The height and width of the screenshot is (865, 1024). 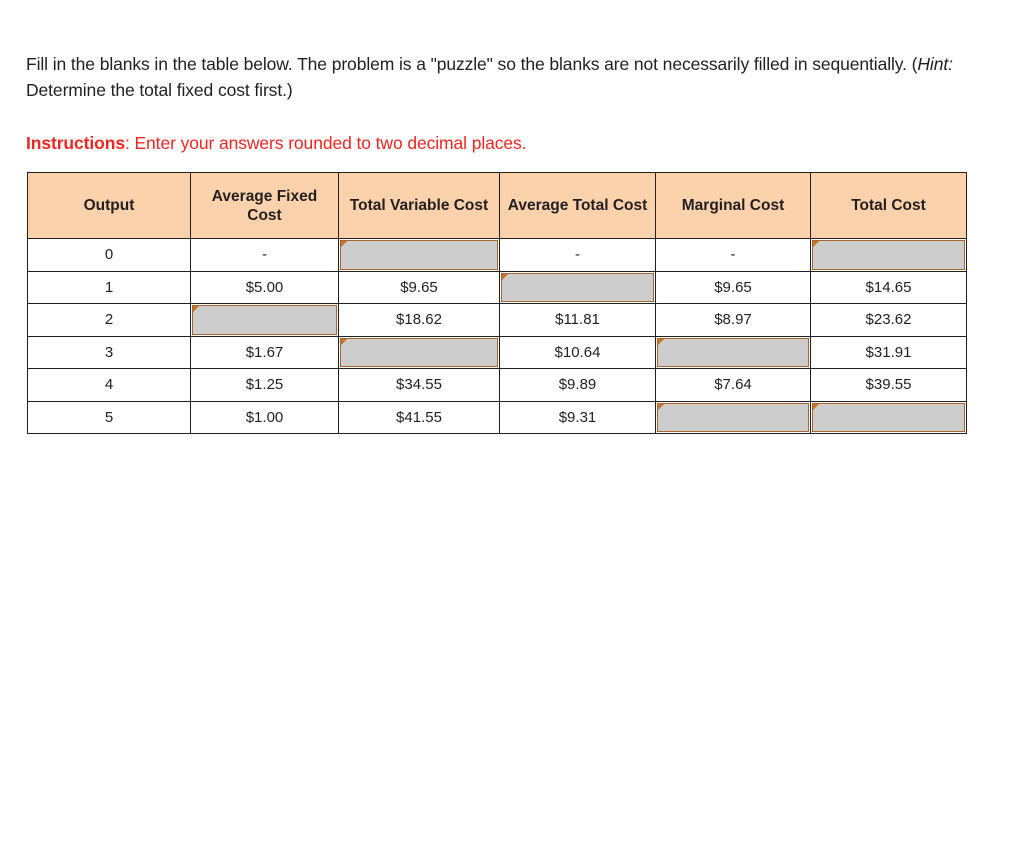 I want to click on cell-marginal-cost: $8.97, so click(x=733, y=320).